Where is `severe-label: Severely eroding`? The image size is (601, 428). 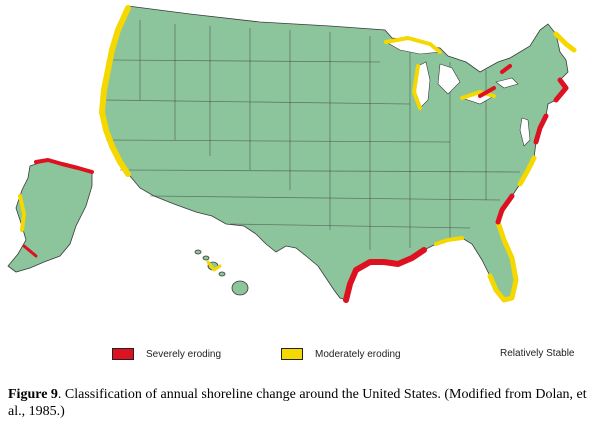 severe-label: Severely eroding is located at coordinates (184, 354).